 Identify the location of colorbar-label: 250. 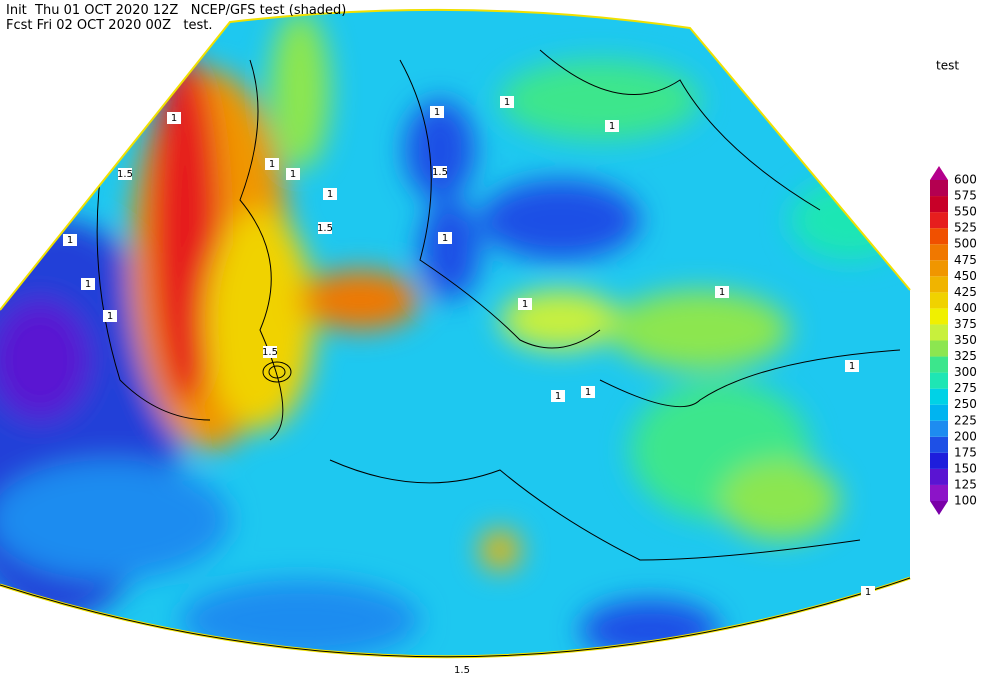
(965, 404).